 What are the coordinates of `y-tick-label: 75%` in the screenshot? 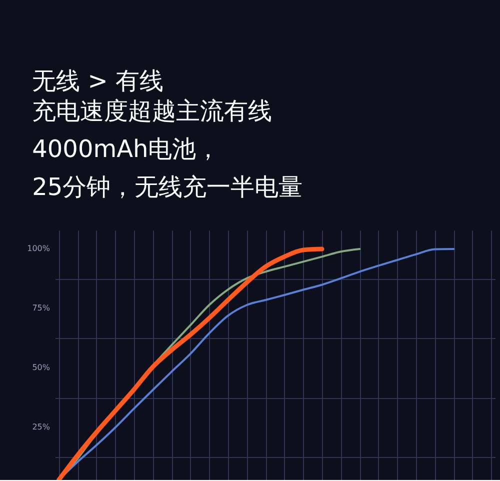 It's located at (41, 308).